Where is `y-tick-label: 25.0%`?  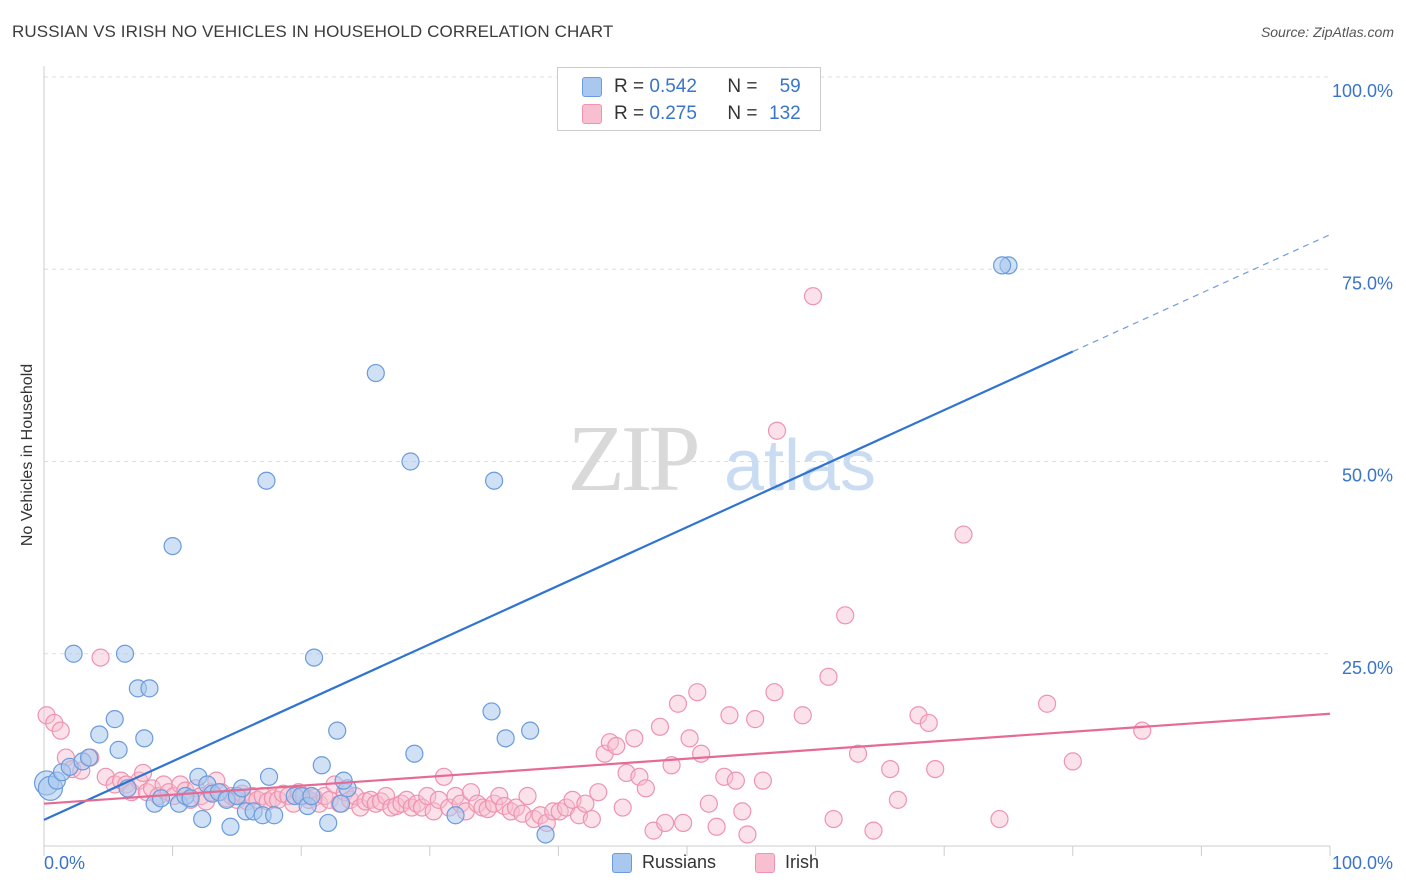
y-tick-label: 25.0% is located at coordinates (1367, 668).